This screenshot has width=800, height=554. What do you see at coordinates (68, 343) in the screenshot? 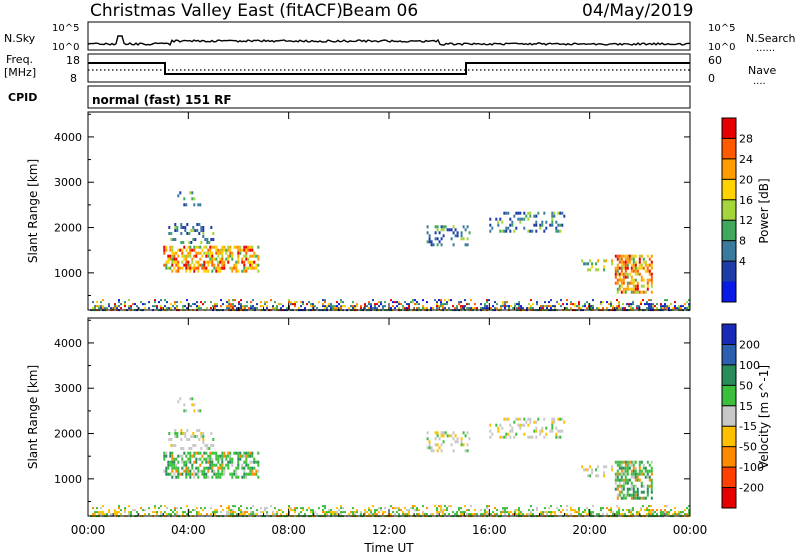
I see `velocity-ytick-label: 4000` at bounding box center [68, 343].